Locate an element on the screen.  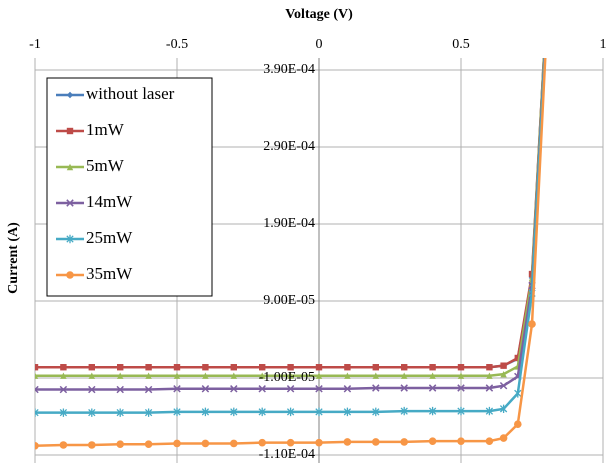
legend-label: 35mW is located at coordinates (109, 273).